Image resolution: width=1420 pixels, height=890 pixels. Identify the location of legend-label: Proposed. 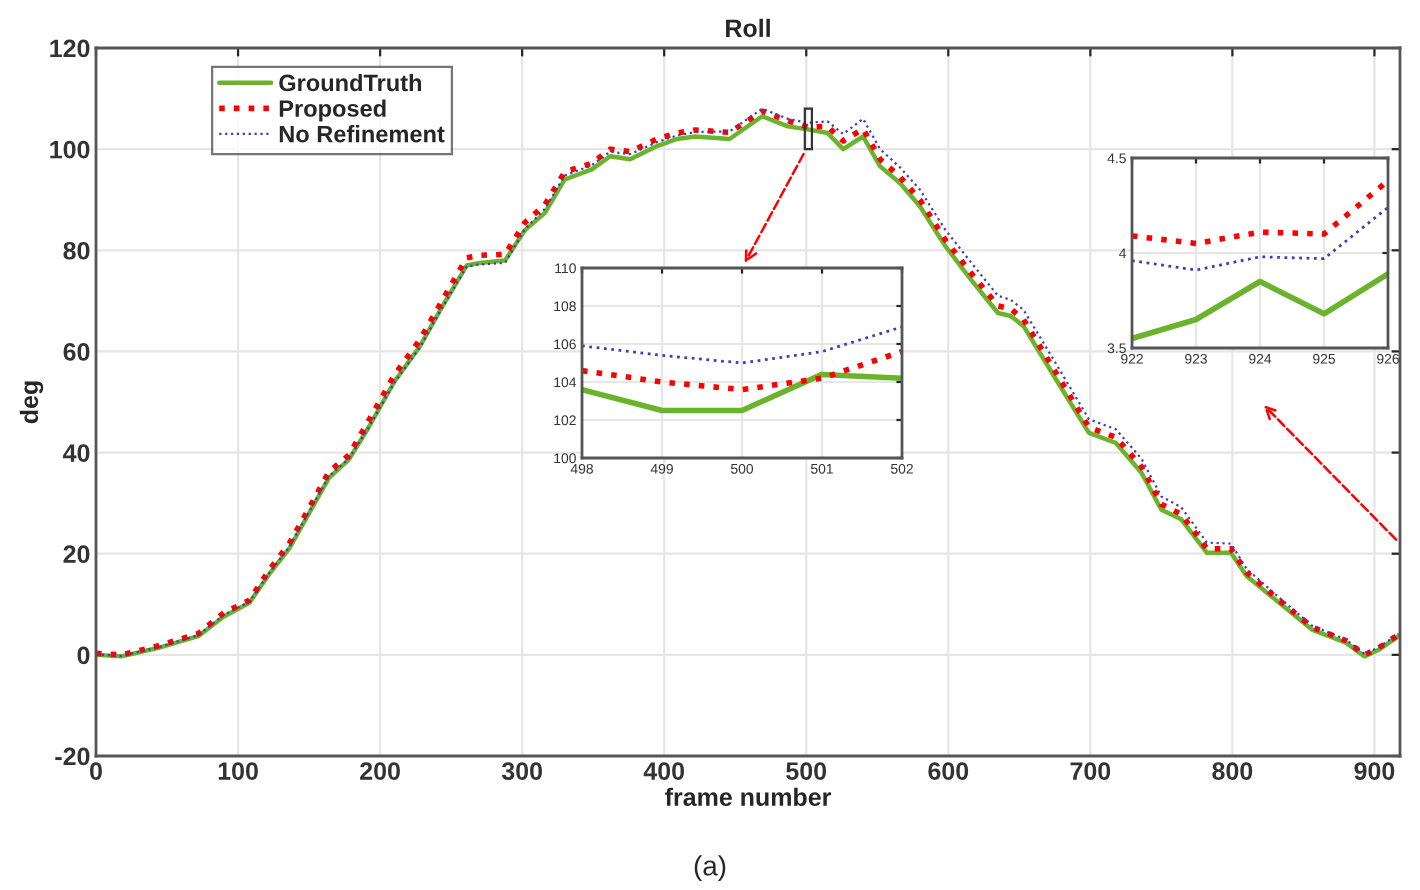
(332, 110).